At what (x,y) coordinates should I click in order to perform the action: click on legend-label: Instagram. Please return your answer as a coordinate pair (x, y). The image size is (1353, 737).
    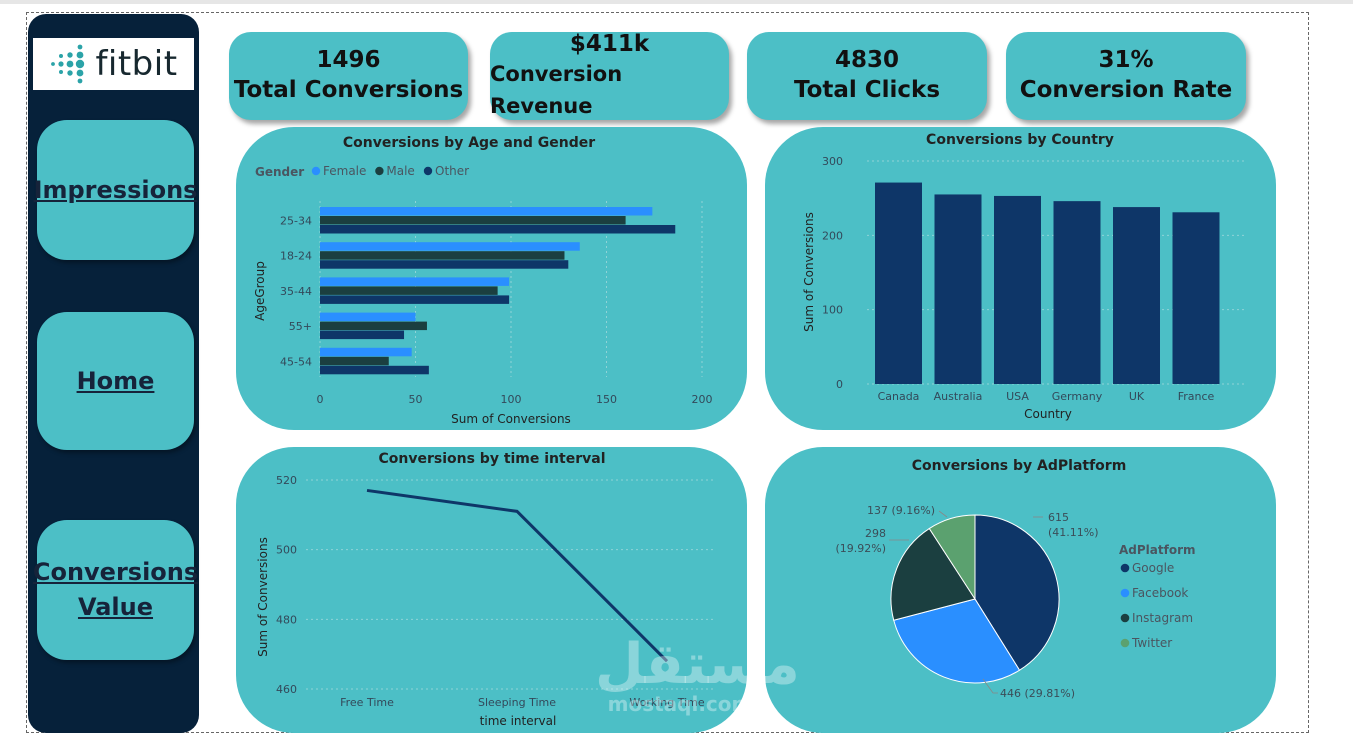
    Looking at the image, I should click on (1162, 618).